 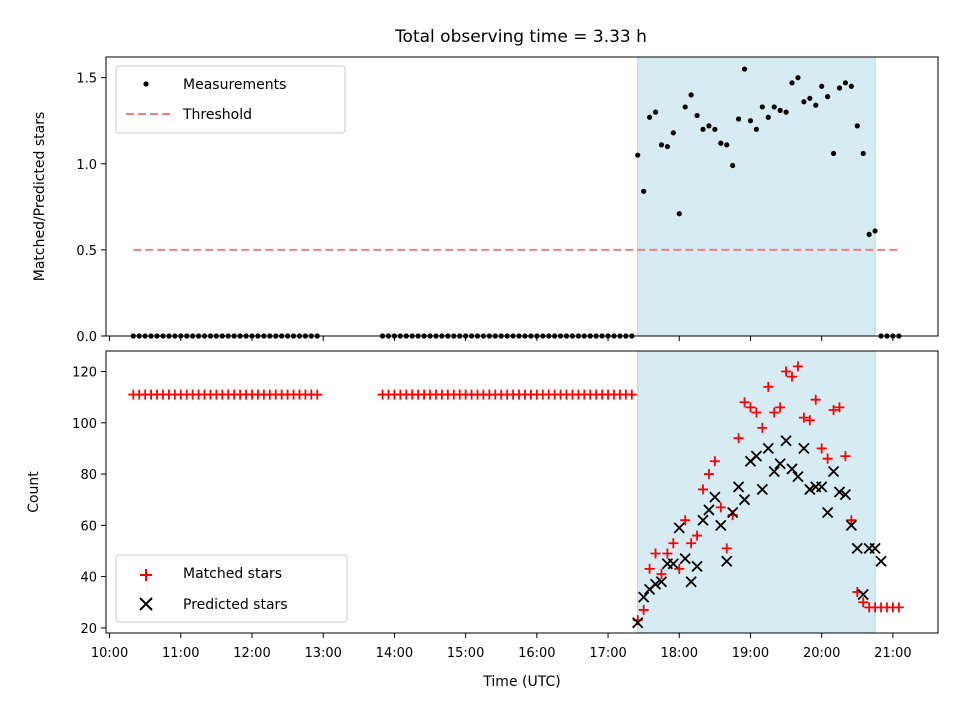 I want to click on x-tick-label: 20:00, so click(x=821, y=653).